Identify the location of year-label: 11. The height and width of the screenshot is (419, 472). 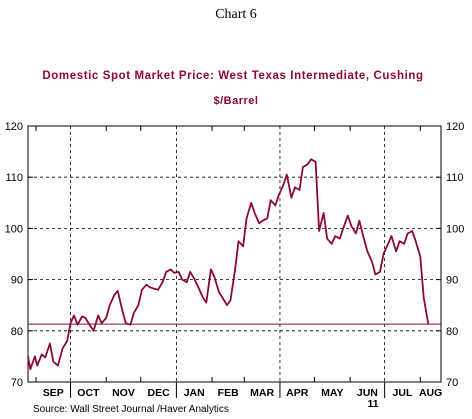
(372, 404).